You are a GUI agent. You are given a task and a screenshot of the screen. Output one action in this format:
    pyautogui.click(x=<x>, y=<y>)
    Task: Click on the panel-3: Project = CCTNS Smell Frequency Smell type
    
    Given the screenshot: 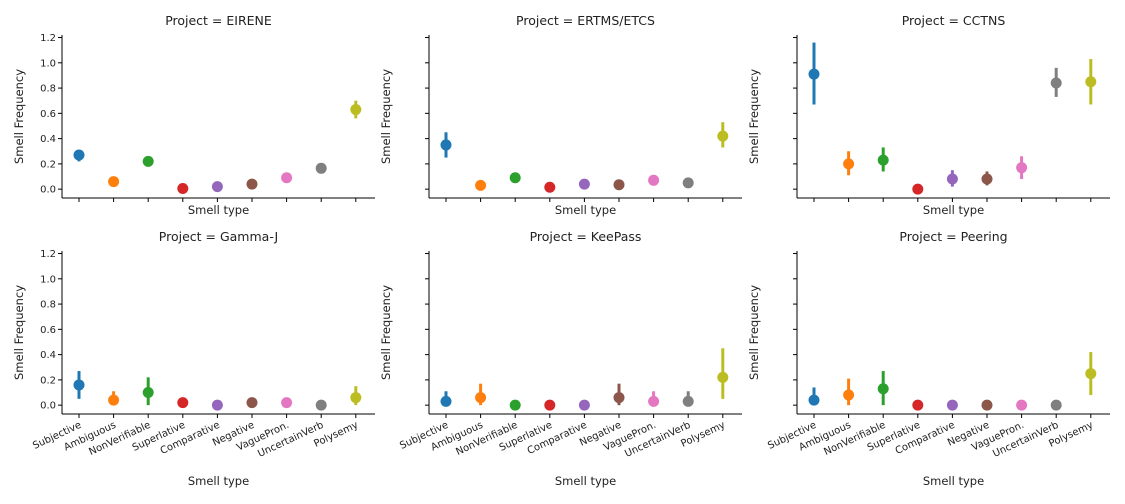 What is the action you would take?
    pyautogui.click(x=928, y=115)
    